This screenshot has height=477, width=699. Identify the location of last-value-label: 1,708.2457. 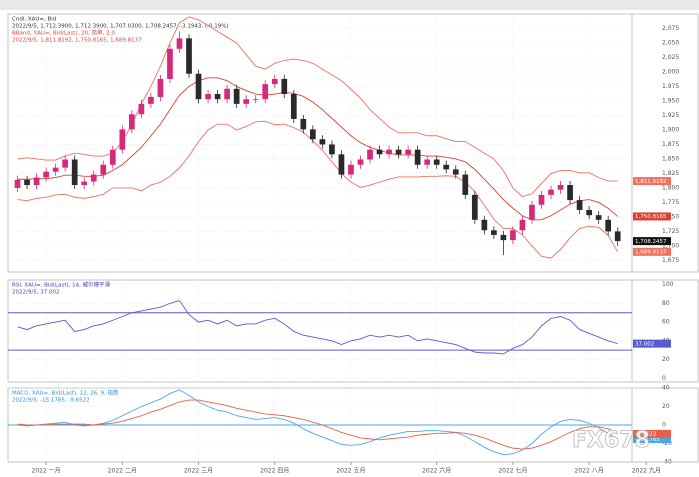
(651, 242).